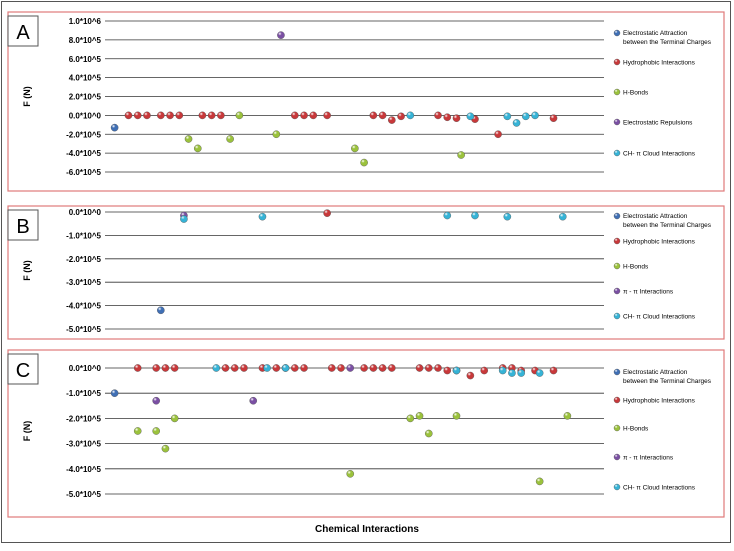 The width and height of the screenshot is (734, 551). I want to click on panel-label: B, so click(22, 227).